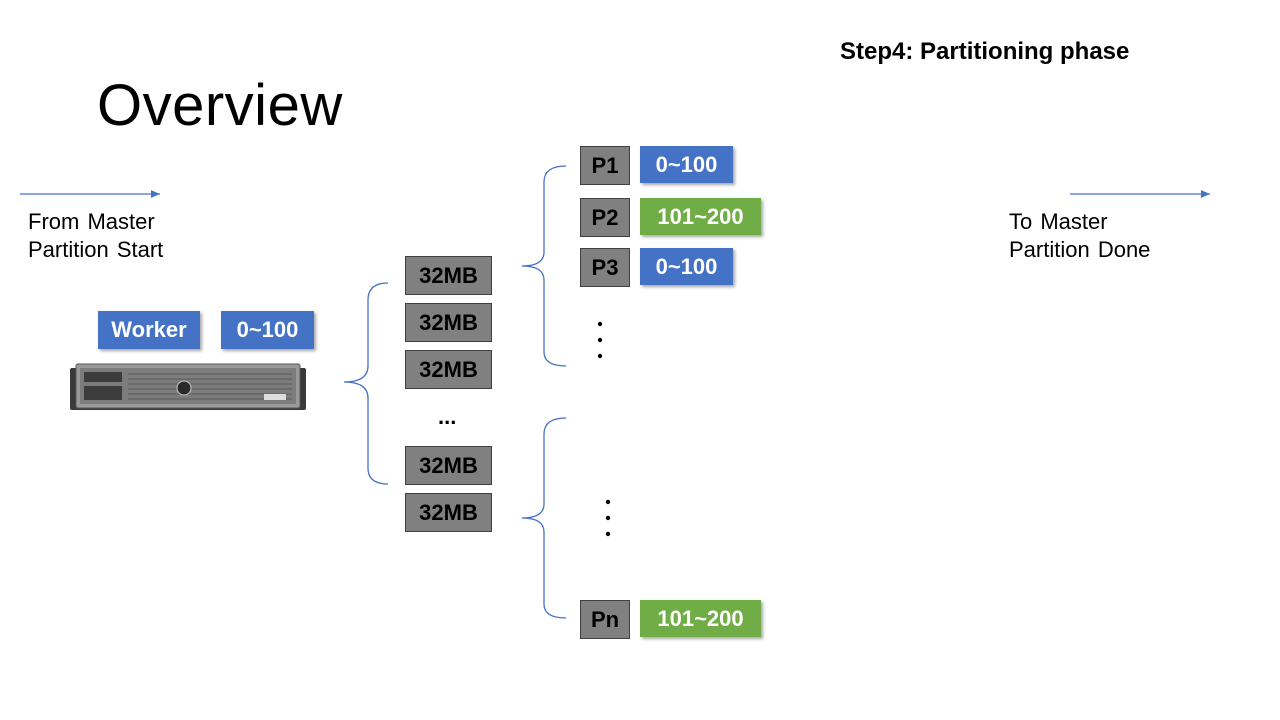  What do you see at coordinates (600, 340) in the screenshot?
I see `partition-more-dots-top` at bounding box center [600, 340].